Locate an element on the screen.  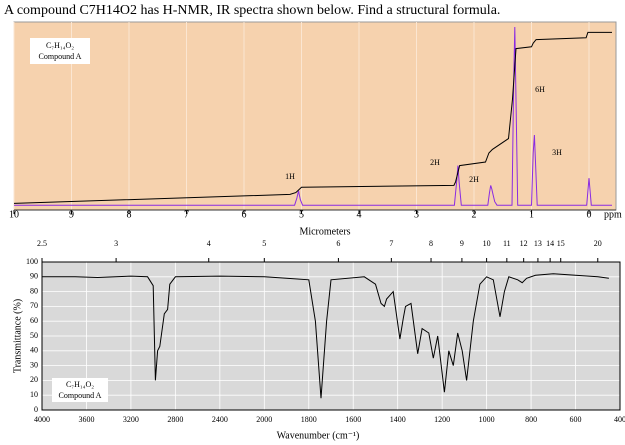
x-tick-label: 1000 is located at coordinates (487, 419).